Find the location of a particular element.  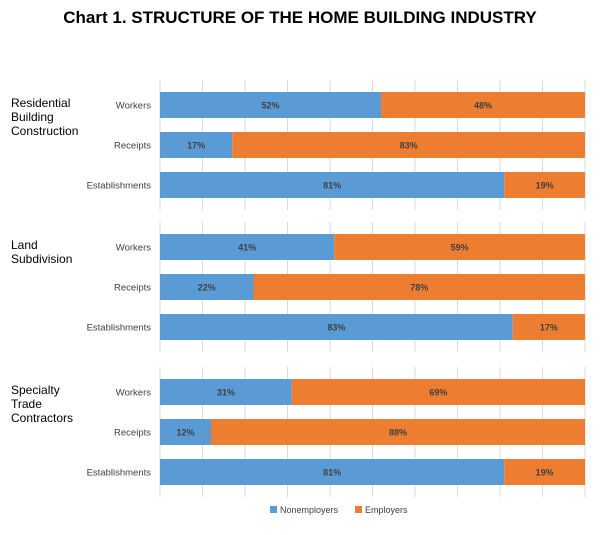

data-label: 69% is located at coordinates (438, 393).